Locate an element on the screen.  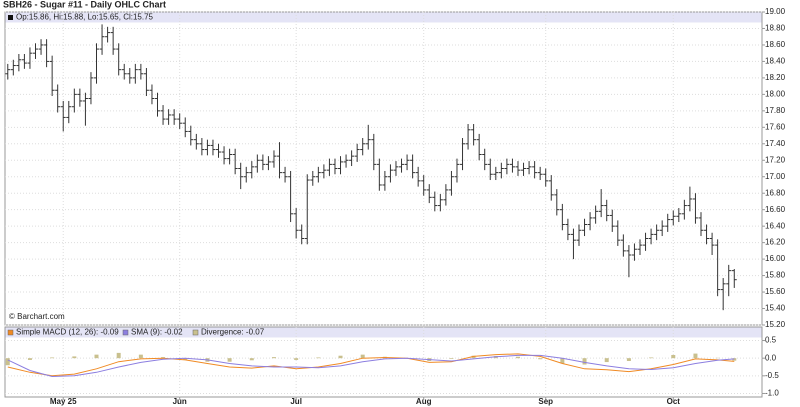
x-tick-label: May 25 is located at coordinates (63, 401).